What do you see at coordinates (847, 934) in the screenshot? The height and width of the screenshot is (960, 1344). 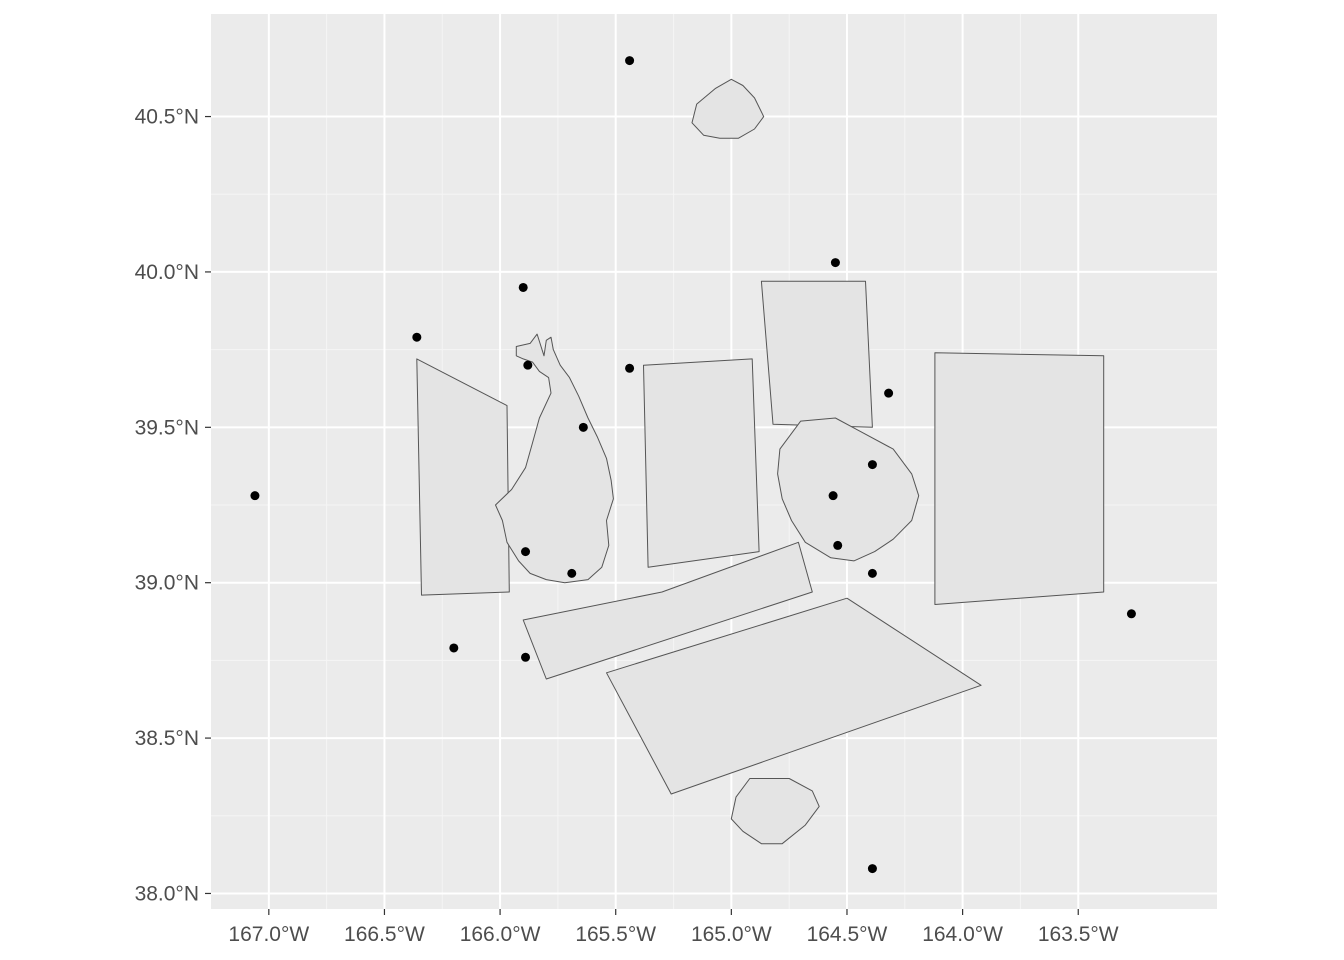 I see `x-tick-label: 164.5°W` at bounding box center [847, 934].